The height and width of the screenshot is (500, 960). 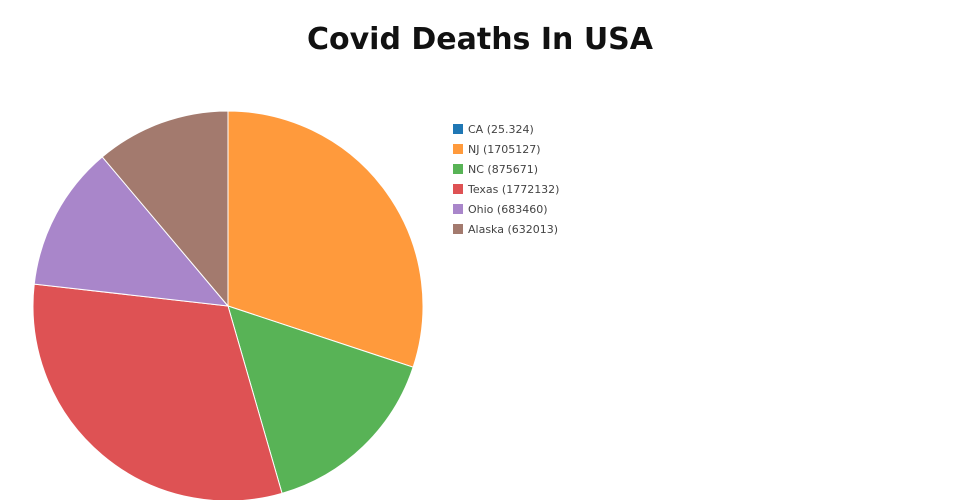 What do you see at coordinates (513, 229) in the screenshot?
I see `legend-label: Alaska (632013)` at bounding box center [513, 229].